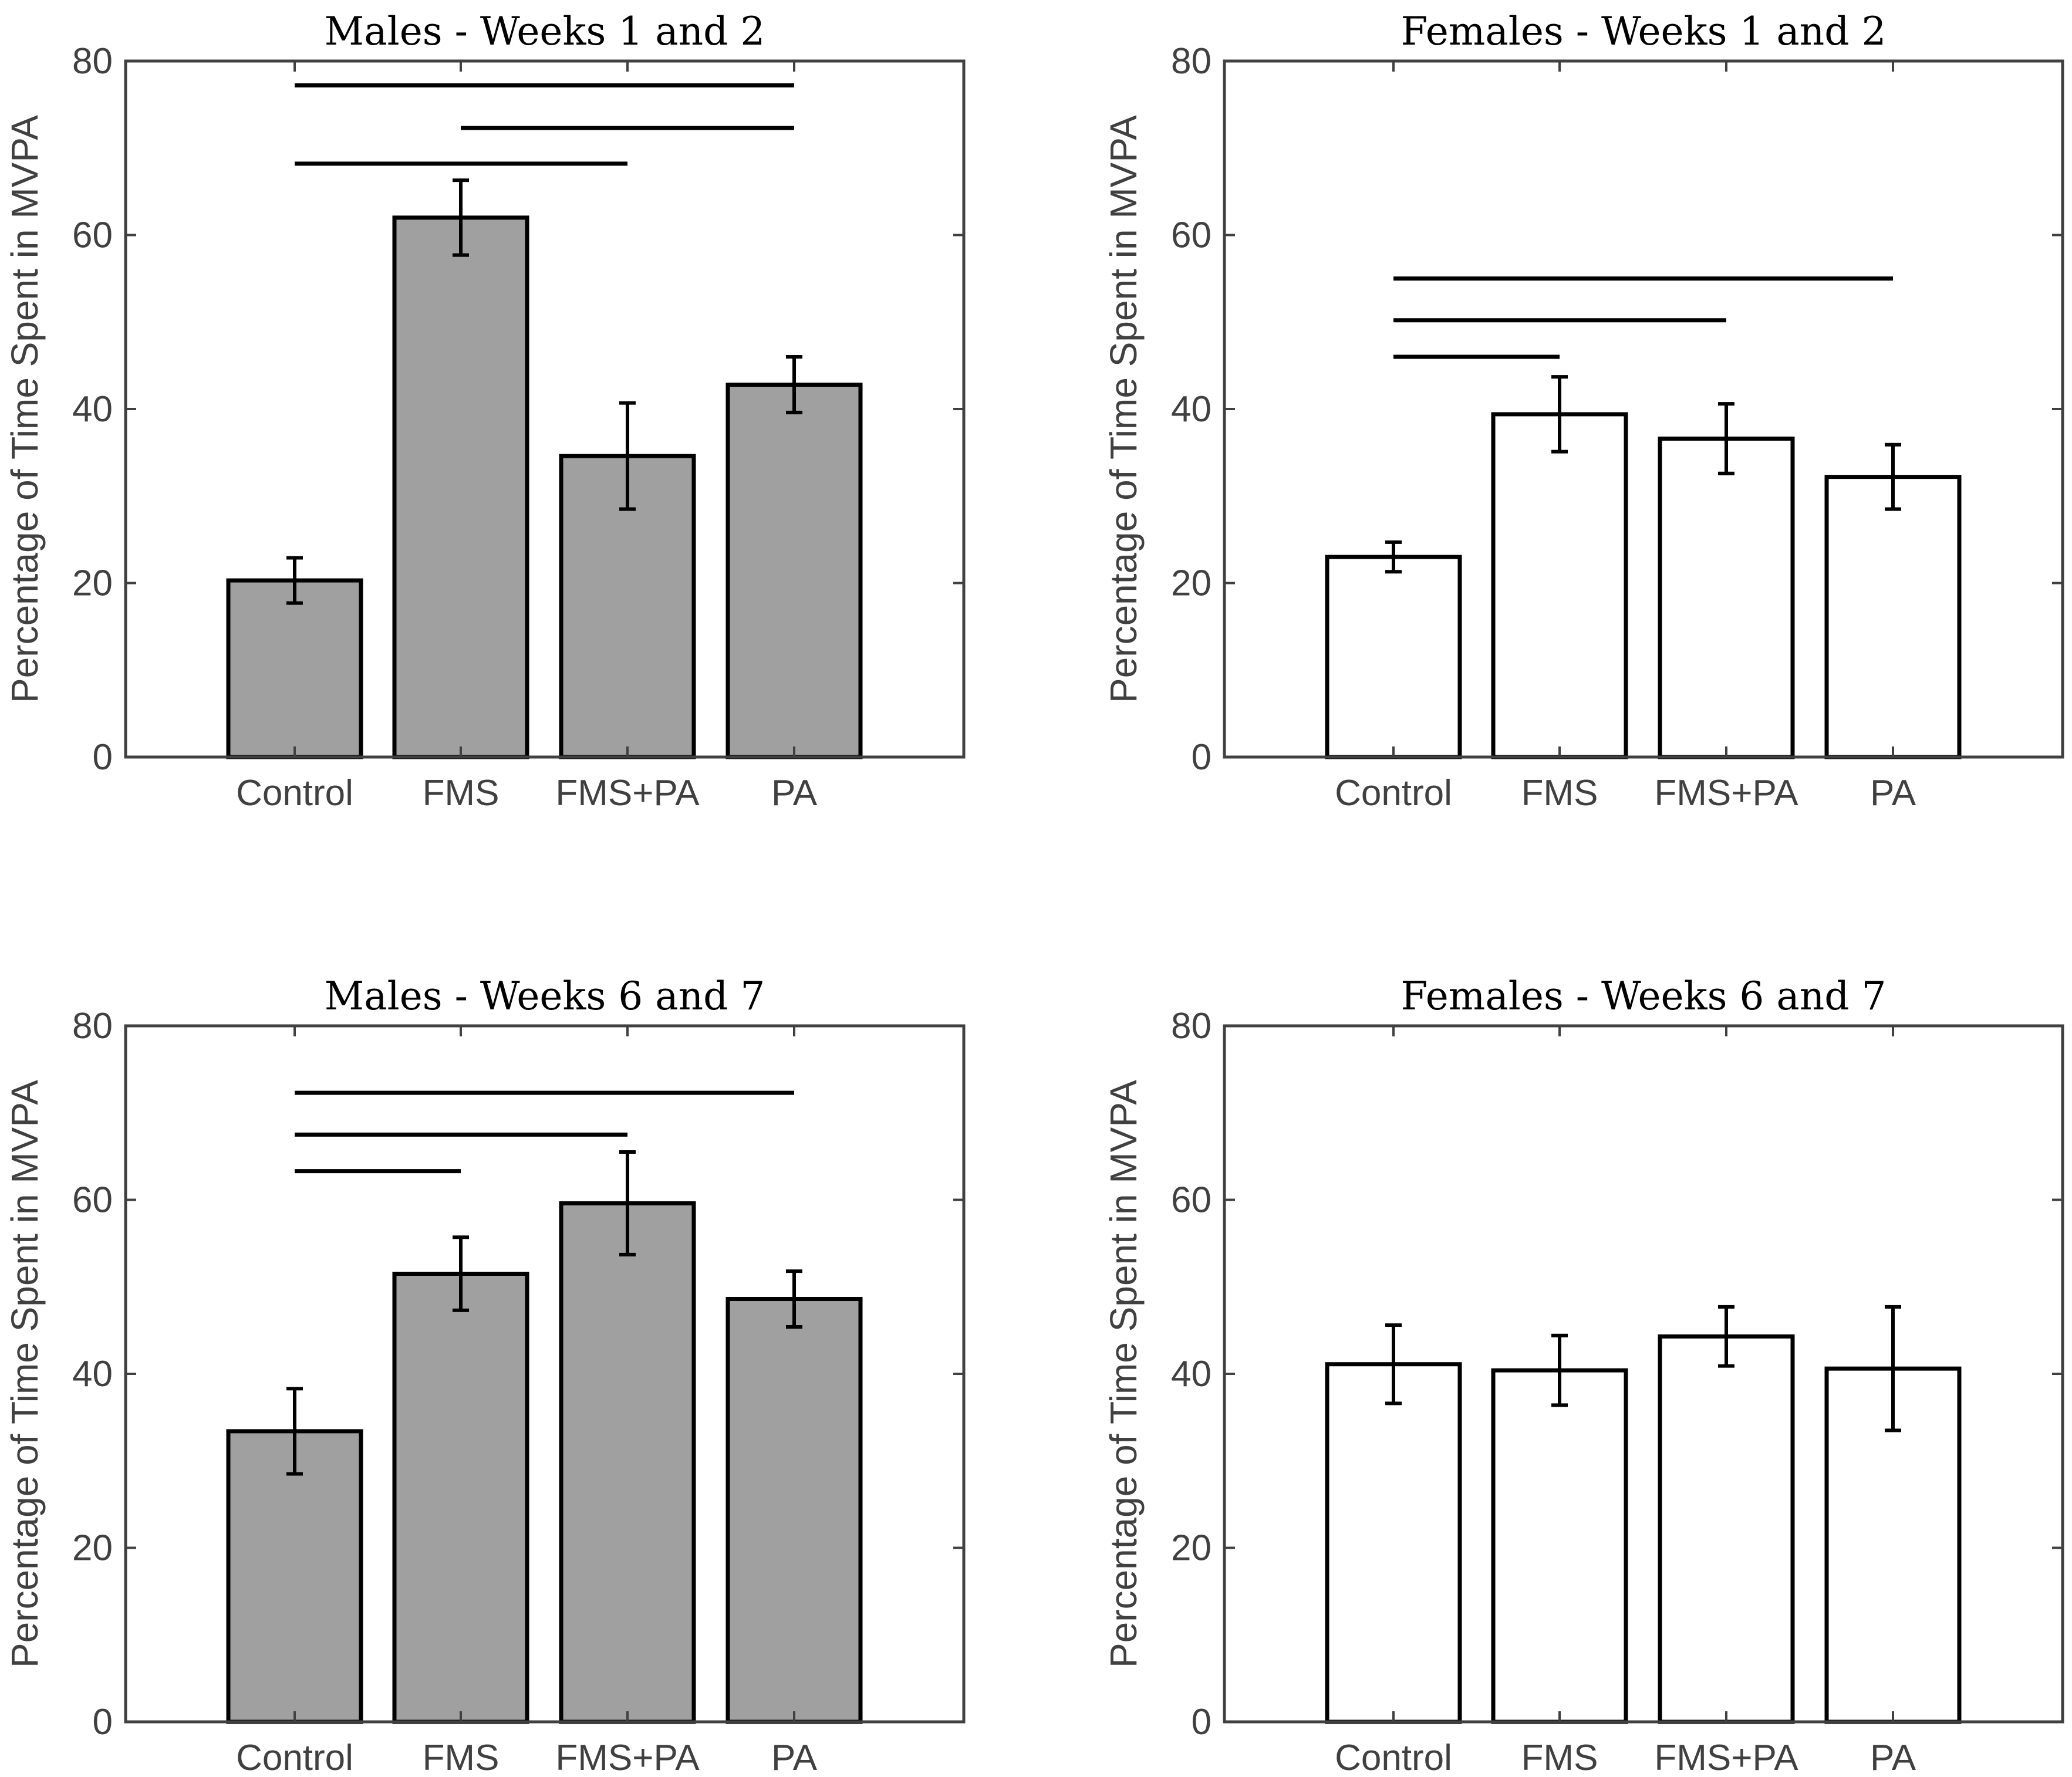  What do you see at coordinates (545, 31) in the screenshot?
I see `chart-title: Males - Weeks 1 and 2` at bounding box center [545, 31].